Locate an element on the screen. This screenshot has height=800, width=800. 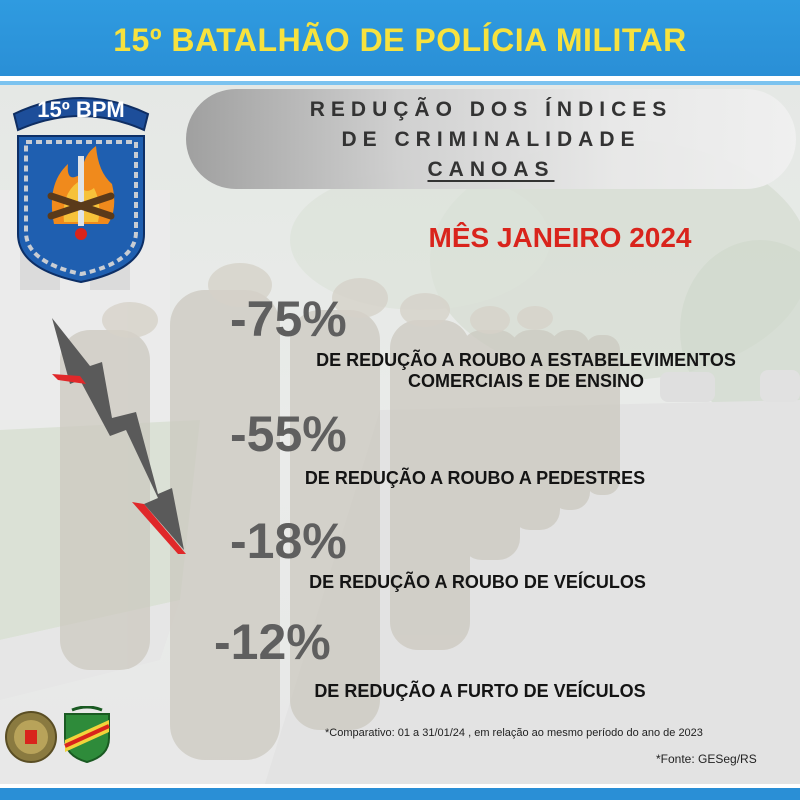
panel-title-city: CANOAS is located at coordinates (491, 169).